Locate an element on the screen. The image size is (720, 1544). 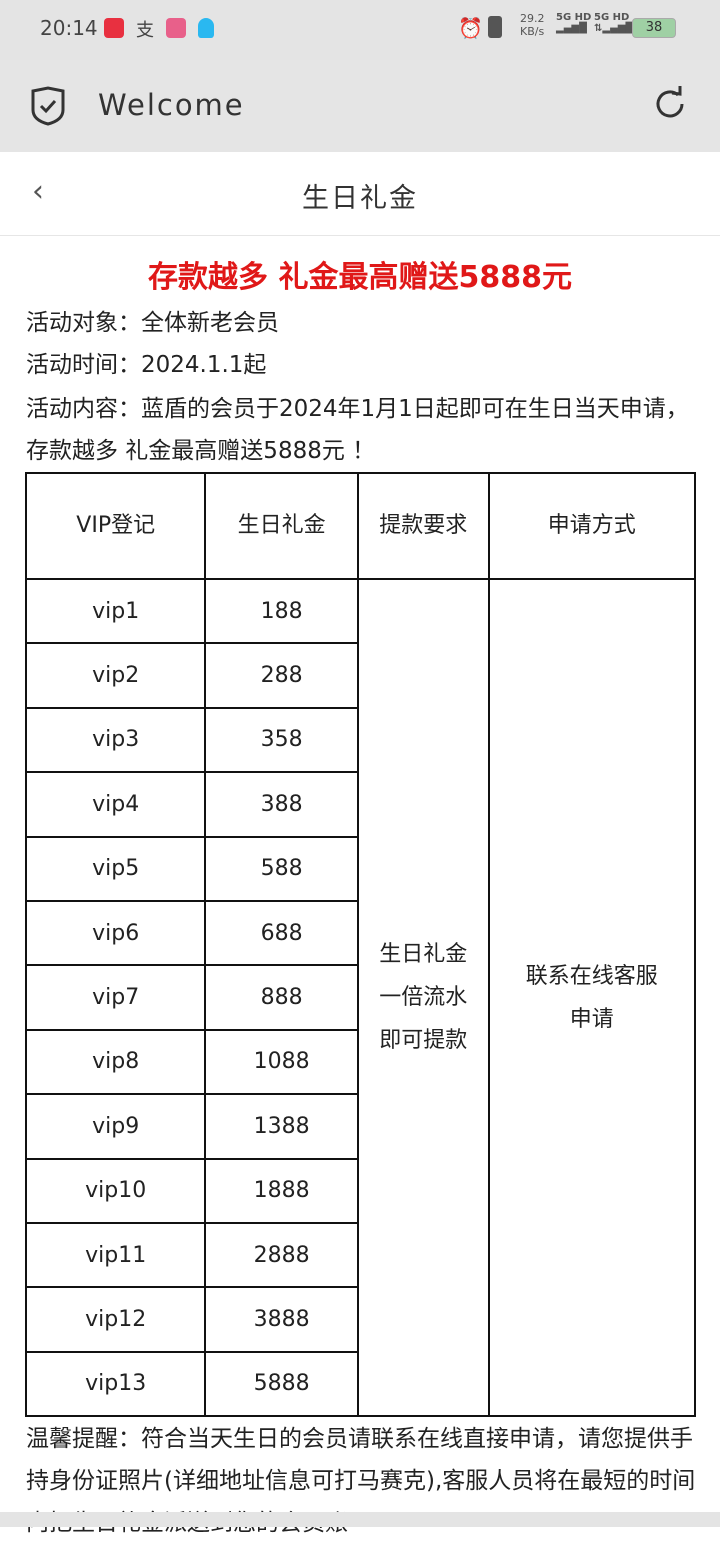
requirement-cell: 生日礼金一倍流水即可提款 is located at coordinates (423, 997).